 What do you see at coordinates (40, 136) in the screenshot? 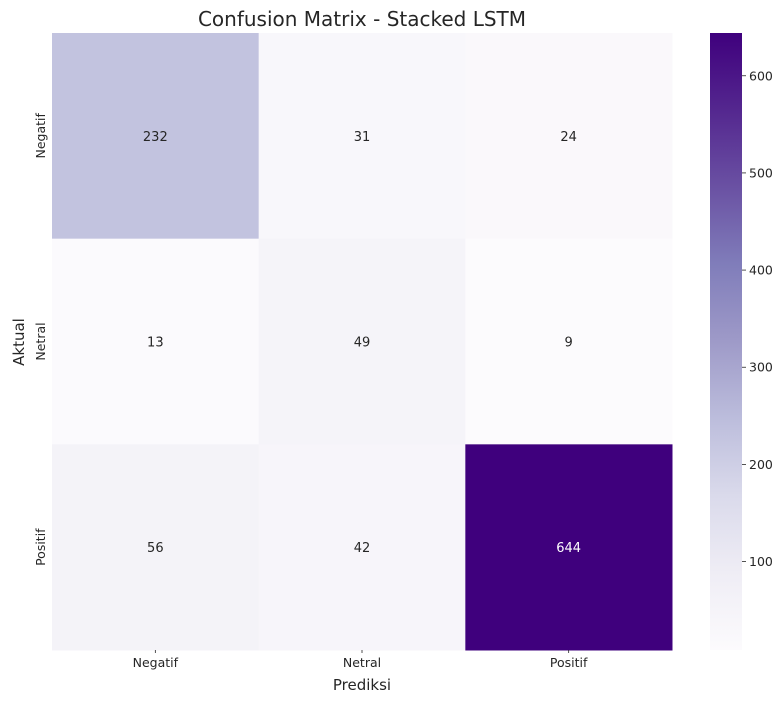
I see `y-tick-label: Negatif` at bounding box center [40, 136].